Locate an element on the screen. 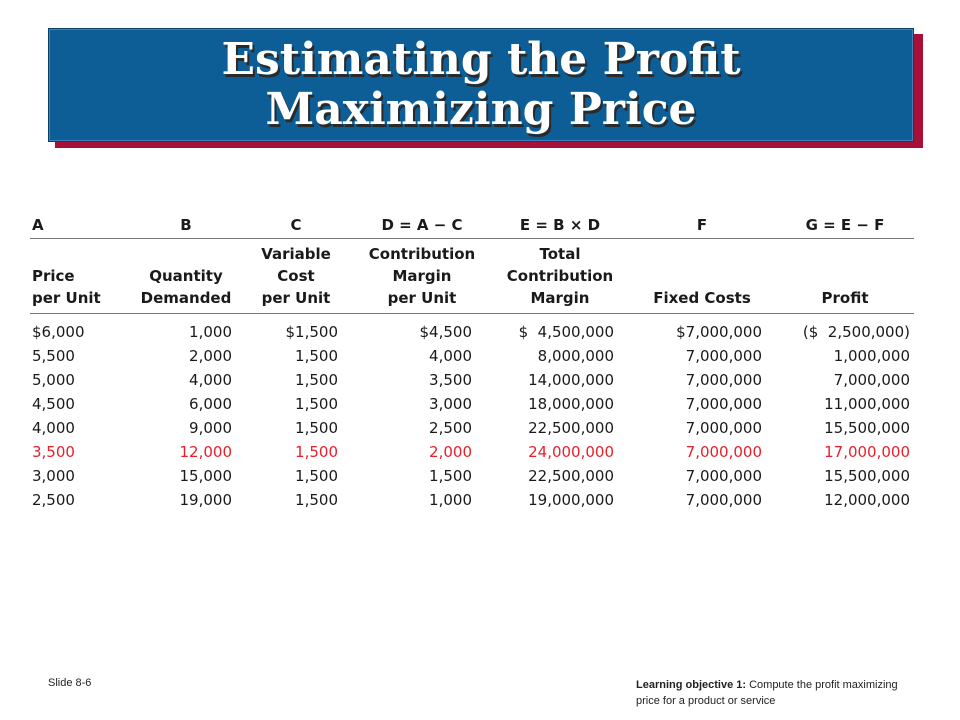 Image resolution: width=960 pixels, height=720 pixels. column-header: Fixed Costs is located at coordinates (702, 298).